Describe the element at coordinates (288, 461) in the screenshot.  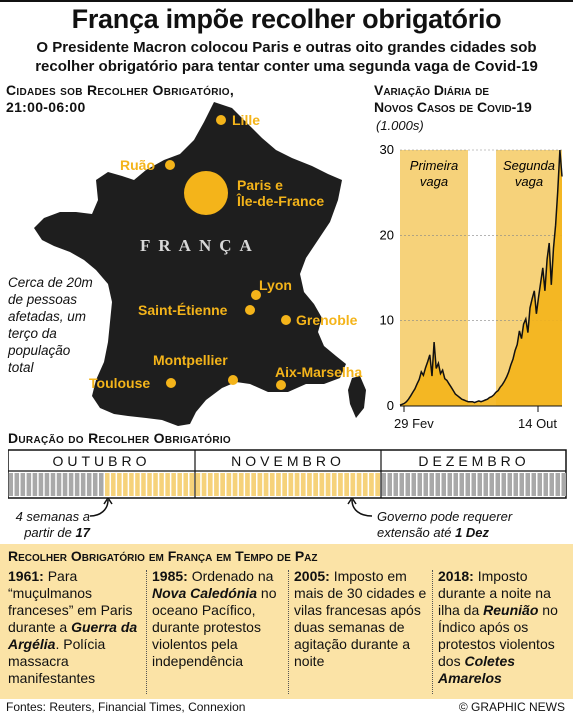
I see `month-november: NOVEMBRO` at that location.